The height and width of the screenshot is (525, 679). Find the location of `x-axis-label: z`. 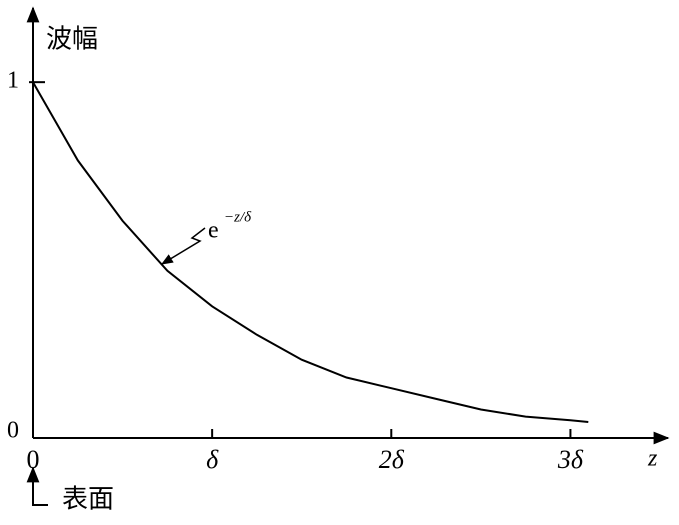

x-axis-label: z is located at coordinates (652, 459).